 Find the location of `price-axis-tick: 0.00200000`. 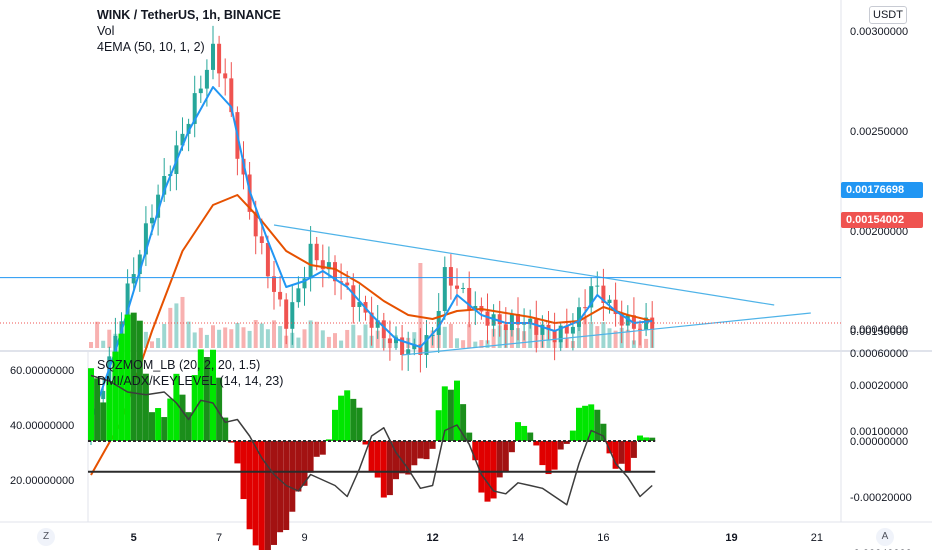

price-axis-tick: 0.00200000 is located at coordinates (879, 232).